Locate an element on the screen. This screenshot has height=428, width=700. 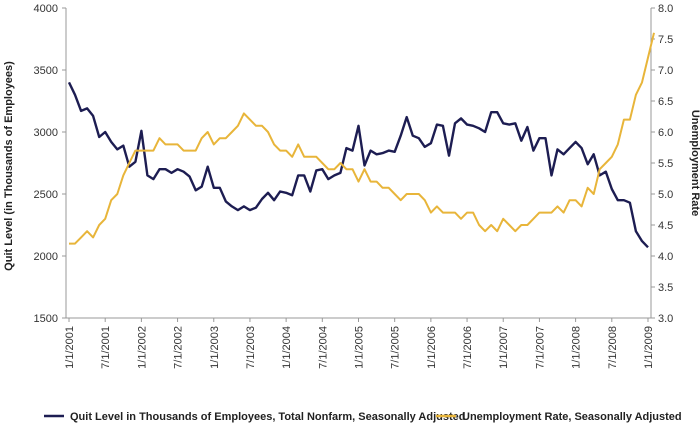
x-tick-label: 1/1/2008 is located at coordinates (577, 347).